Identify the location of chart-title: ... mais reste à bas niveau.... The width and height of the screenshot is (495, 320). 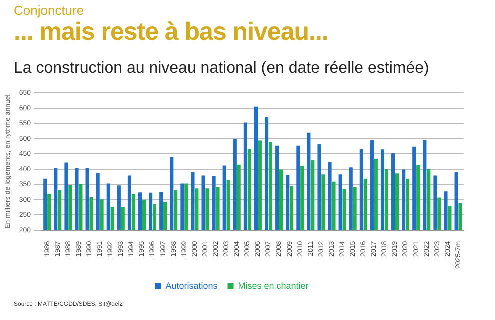
(171, 32).